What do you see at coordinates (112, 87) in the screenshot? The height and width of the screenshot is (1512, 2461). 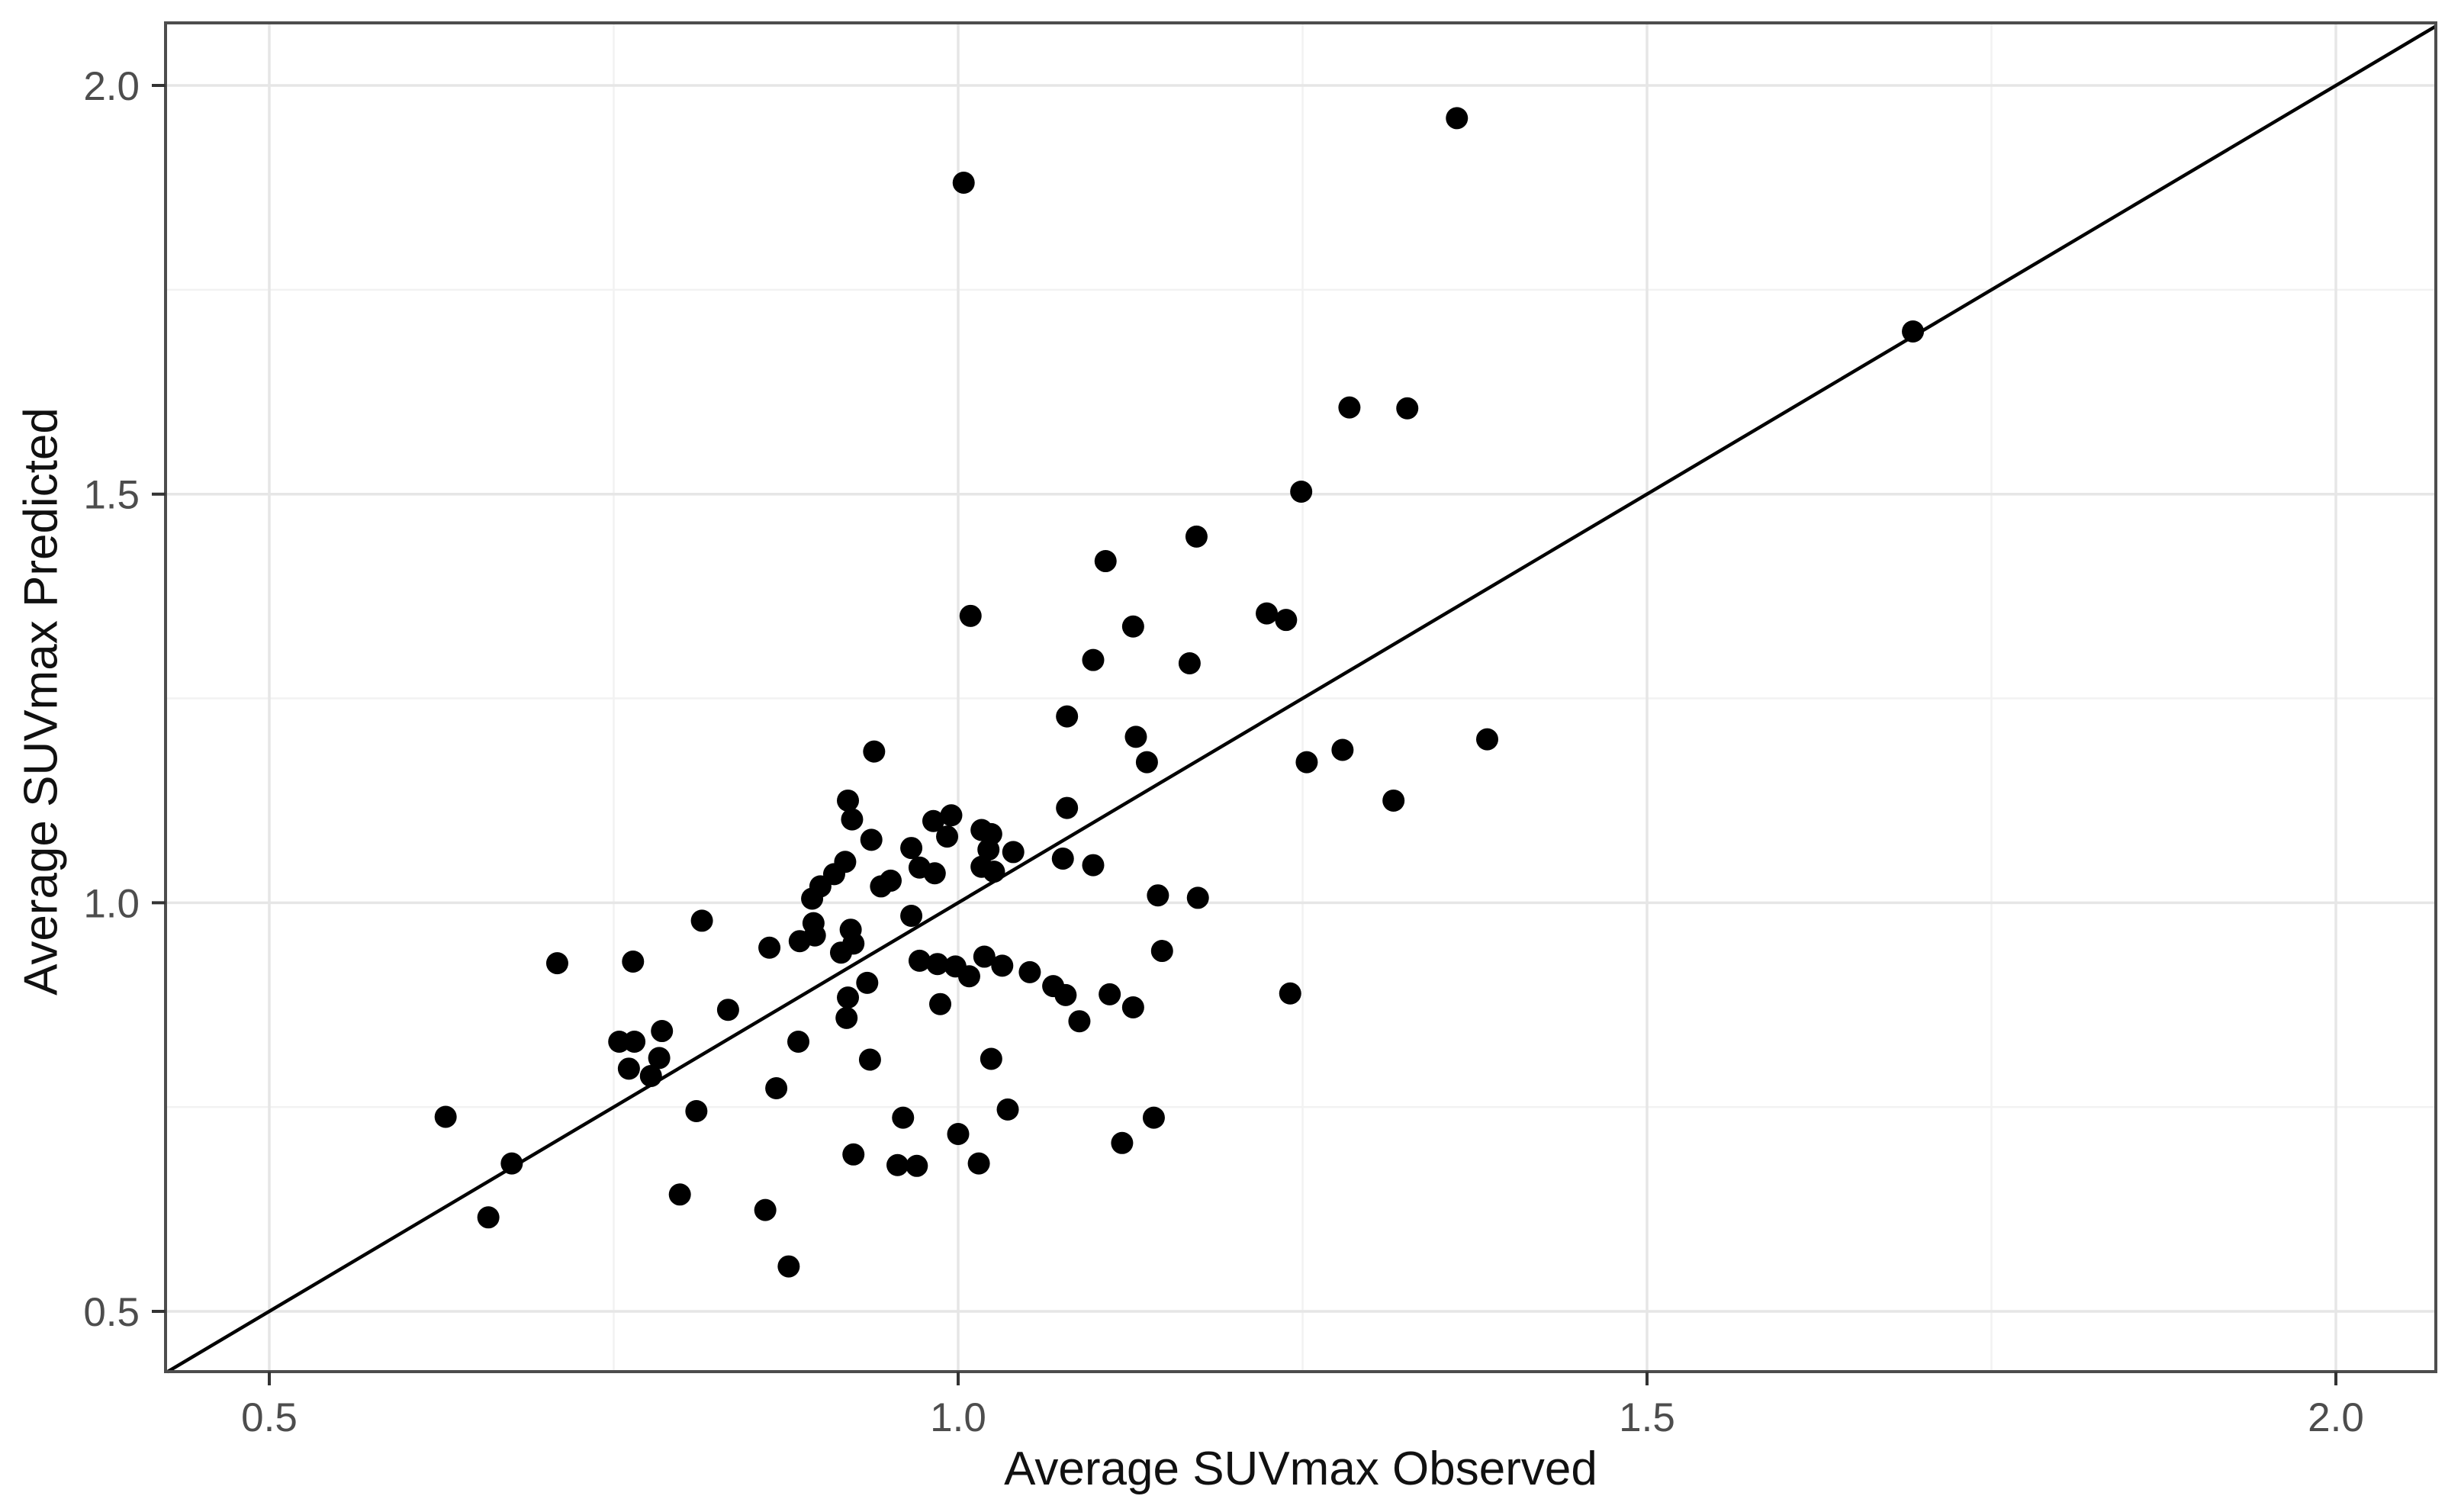 I see `y-tick-label: 2.0` at bounding box center [112, 87].